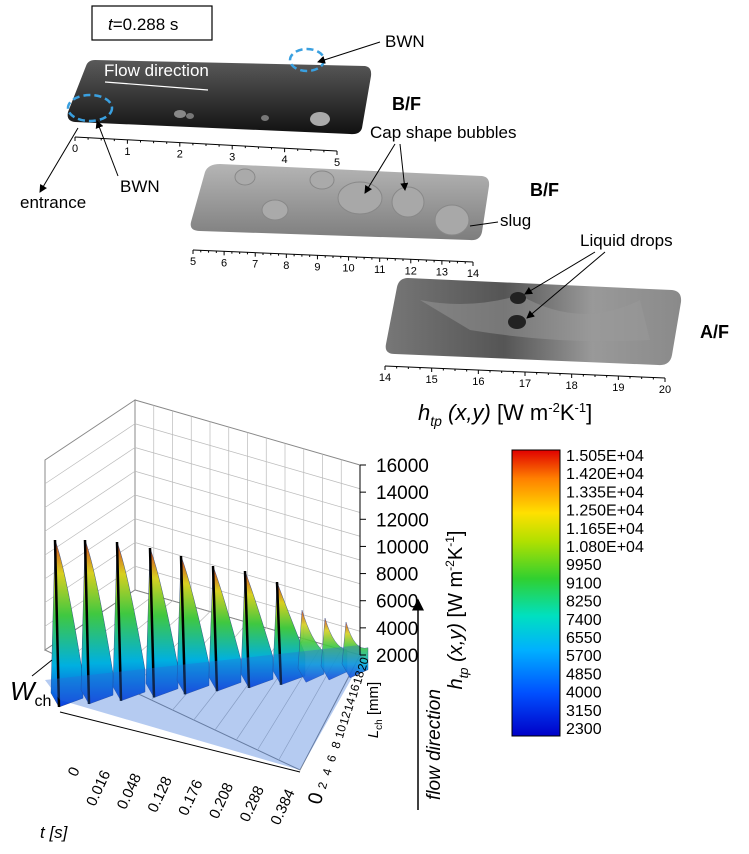  Describe the element at coordinates (544, 190) in the screenshot. I see `frame-label: B/F` at that location.